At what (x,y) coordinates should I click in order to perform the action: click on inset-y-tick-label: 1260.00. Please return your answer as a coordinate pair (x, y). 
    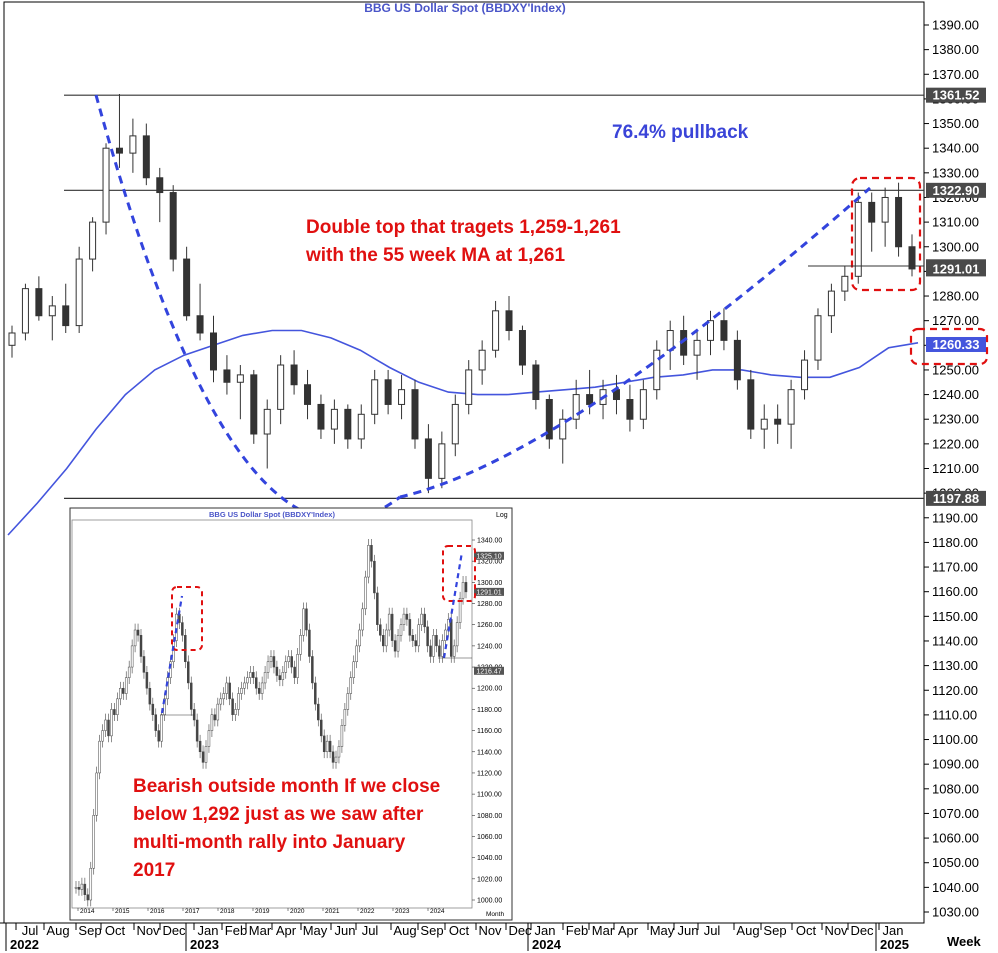
    Looking at the image, I should click on (489, 625).